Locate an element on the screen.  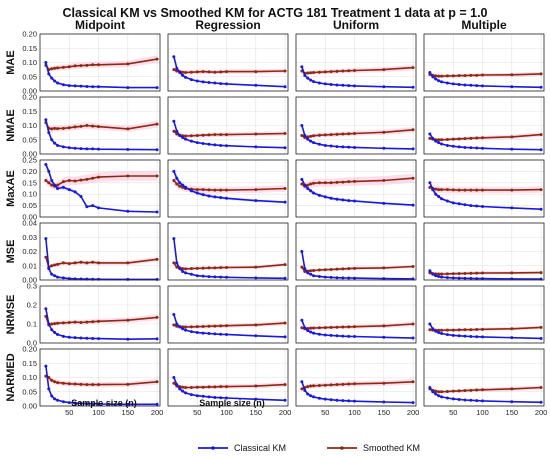
x-axis-label: Sample size (n) is located at coordinates (104, 403).